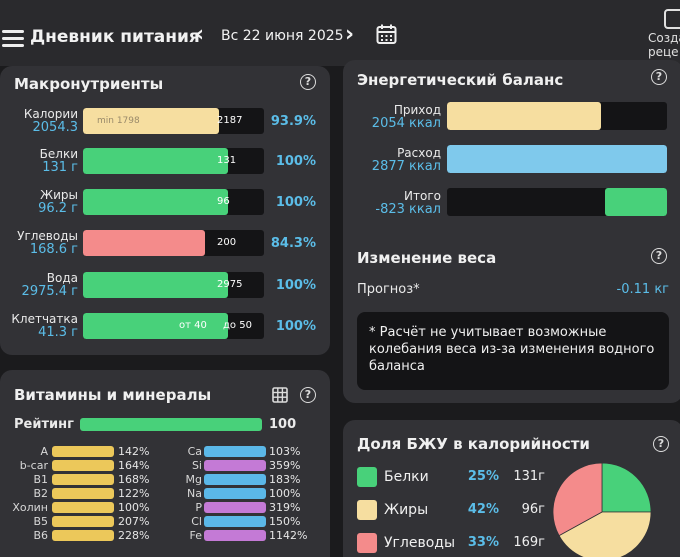  I want to click on energy-value: -823 ккал, so click(408, 209).